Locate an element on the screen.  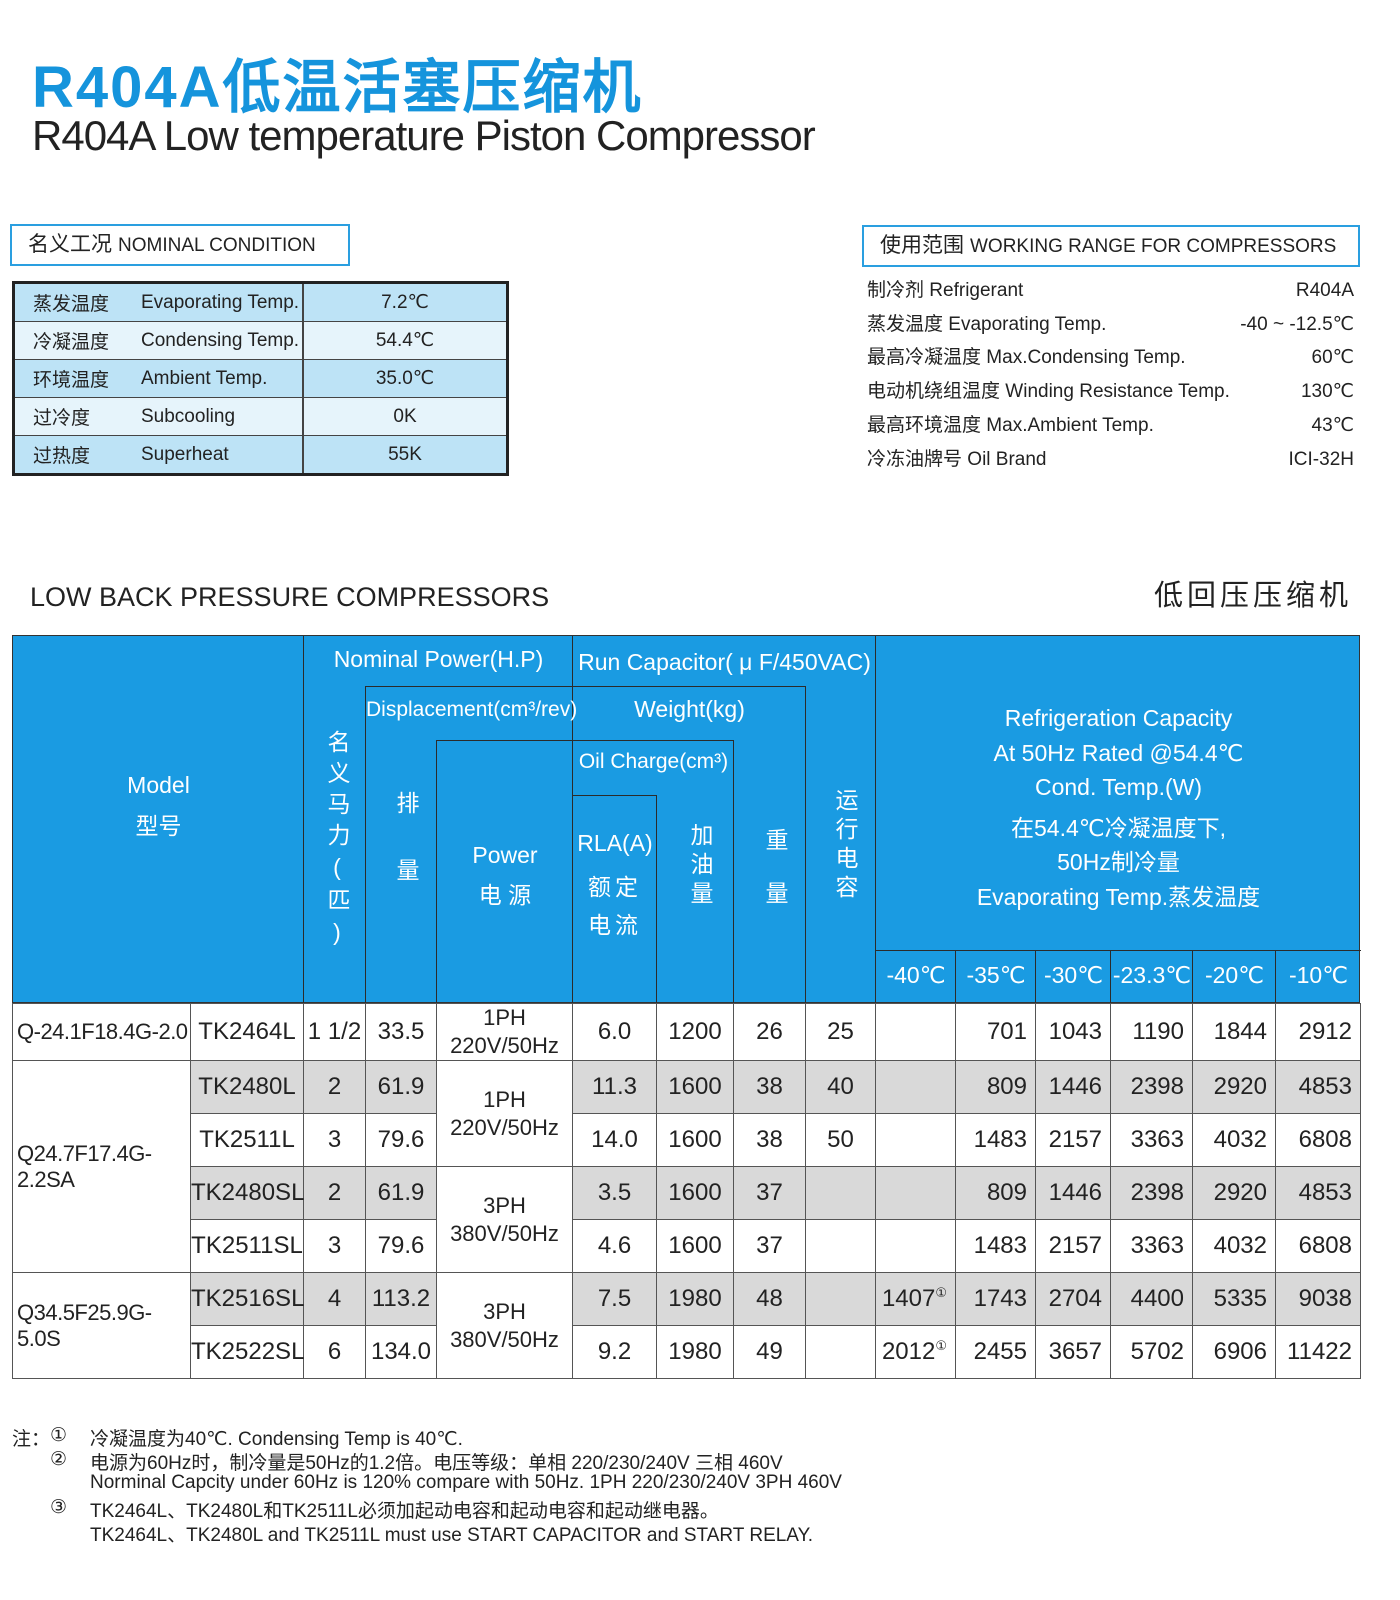
rla-label-cn: 额定 is located at coordinates (615, 887).